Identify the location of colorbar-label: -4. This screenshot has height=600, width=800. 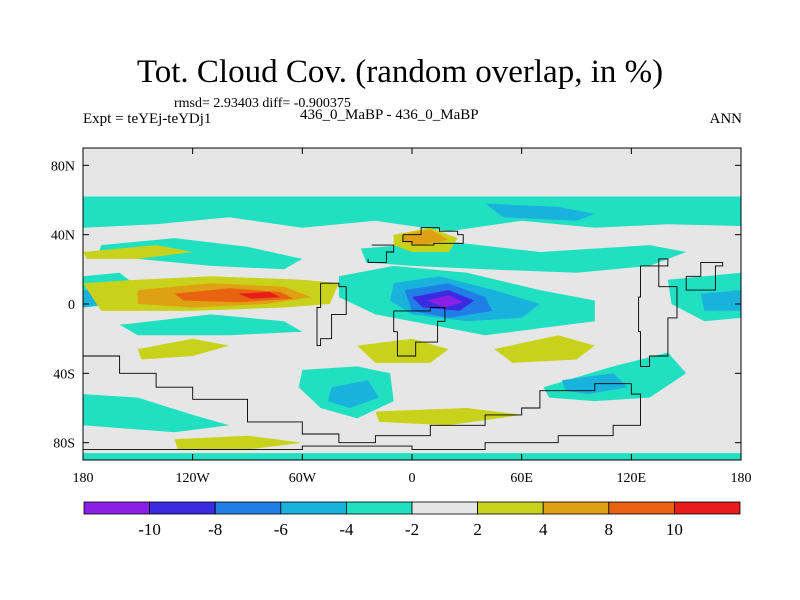
(346, 529).